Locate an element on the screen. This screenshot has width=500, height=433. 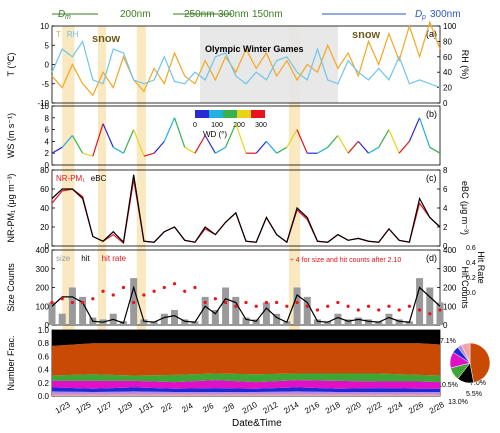
y3-tick-label: 0.4 is located at coordinates (471, 263).